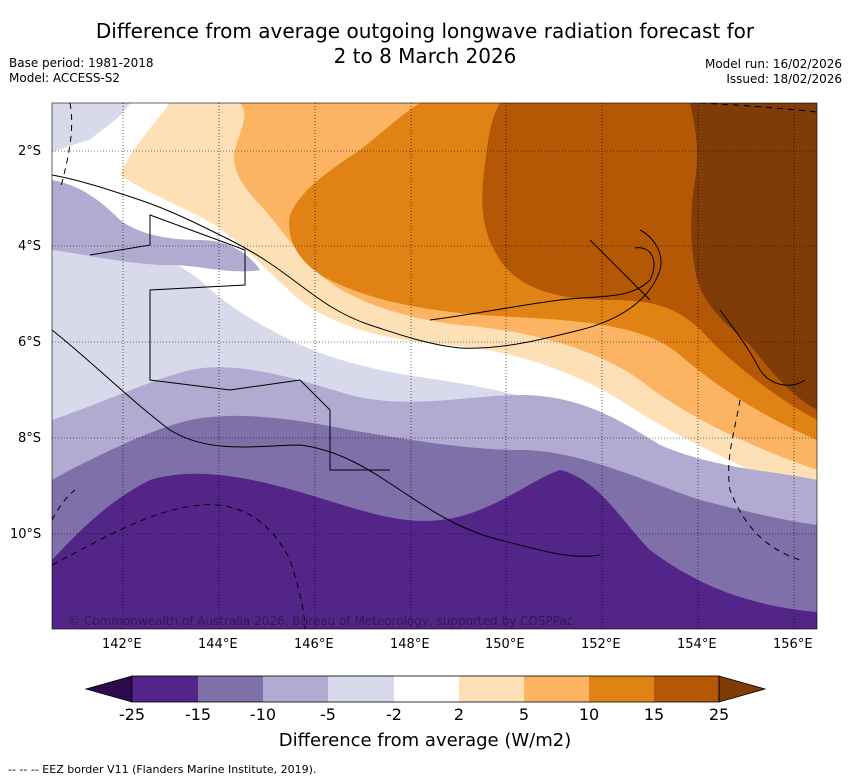  What do you see at coordinates (198, 714) in the screenshot?
I see `cb-label-2: -15` at bounding box center [198, 714].